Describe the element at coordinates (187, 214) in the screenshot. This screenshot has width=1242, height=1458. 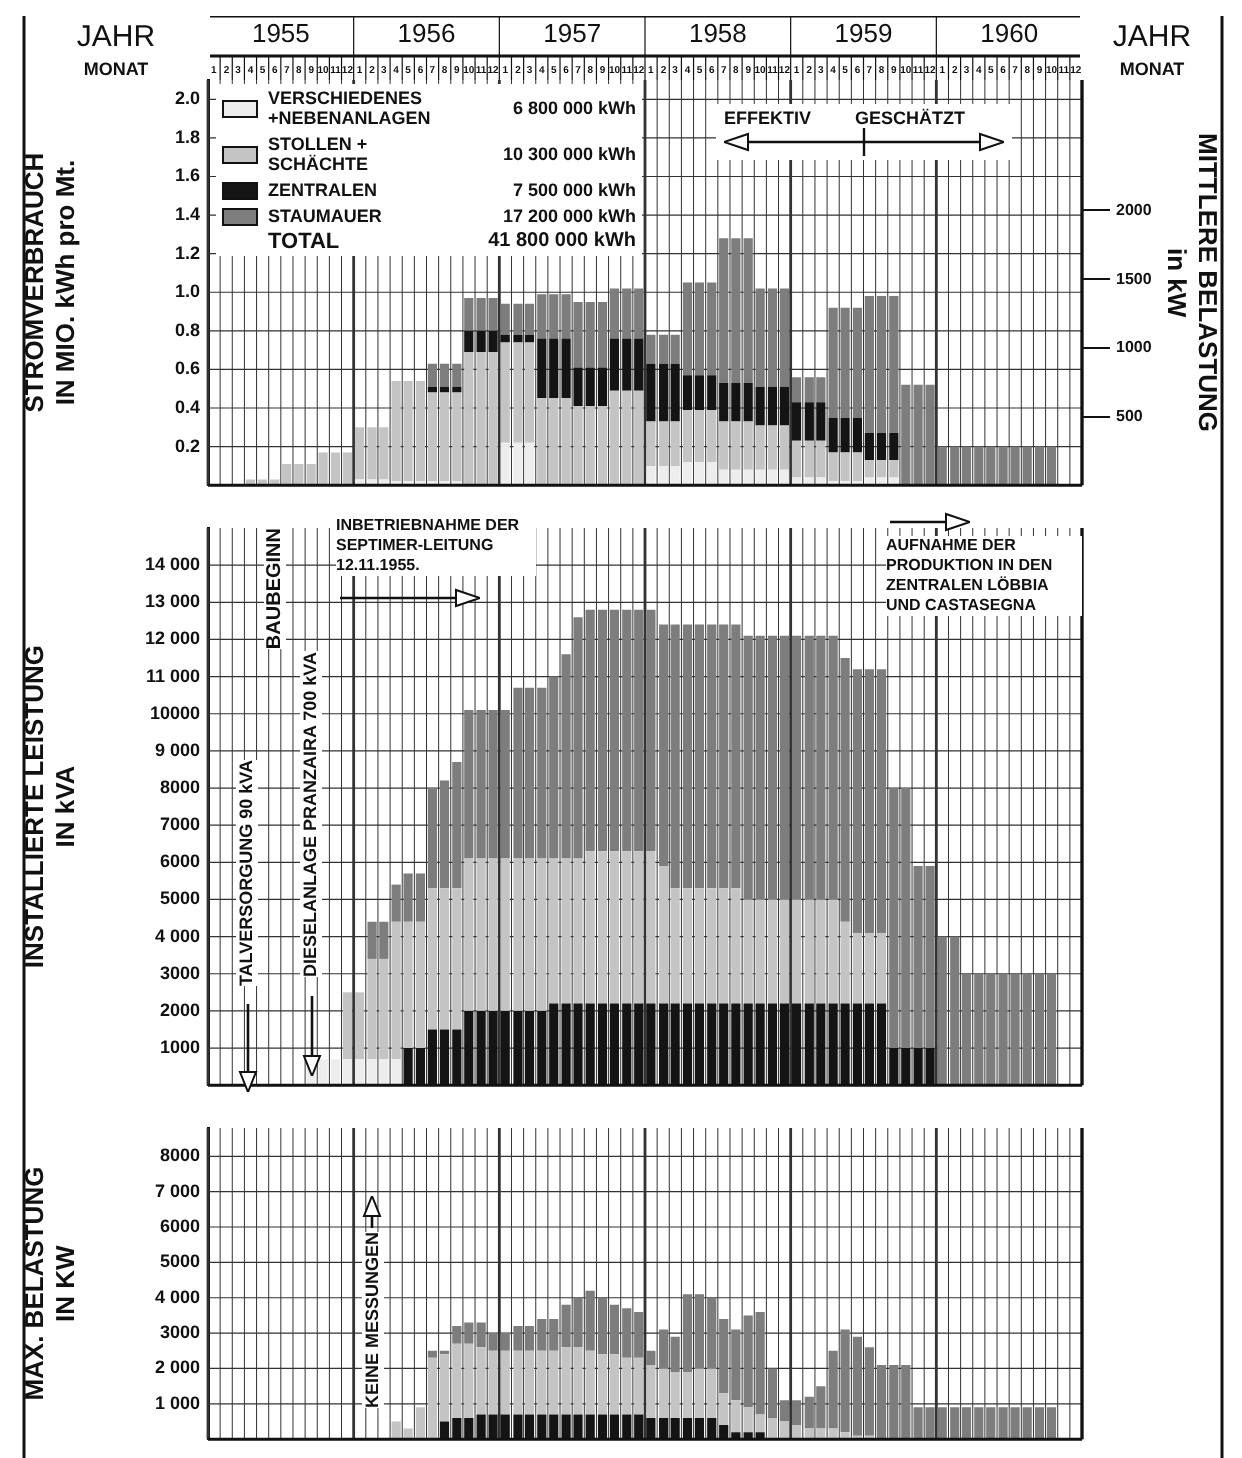
I see `y-tick-label: 1.4` at that location.